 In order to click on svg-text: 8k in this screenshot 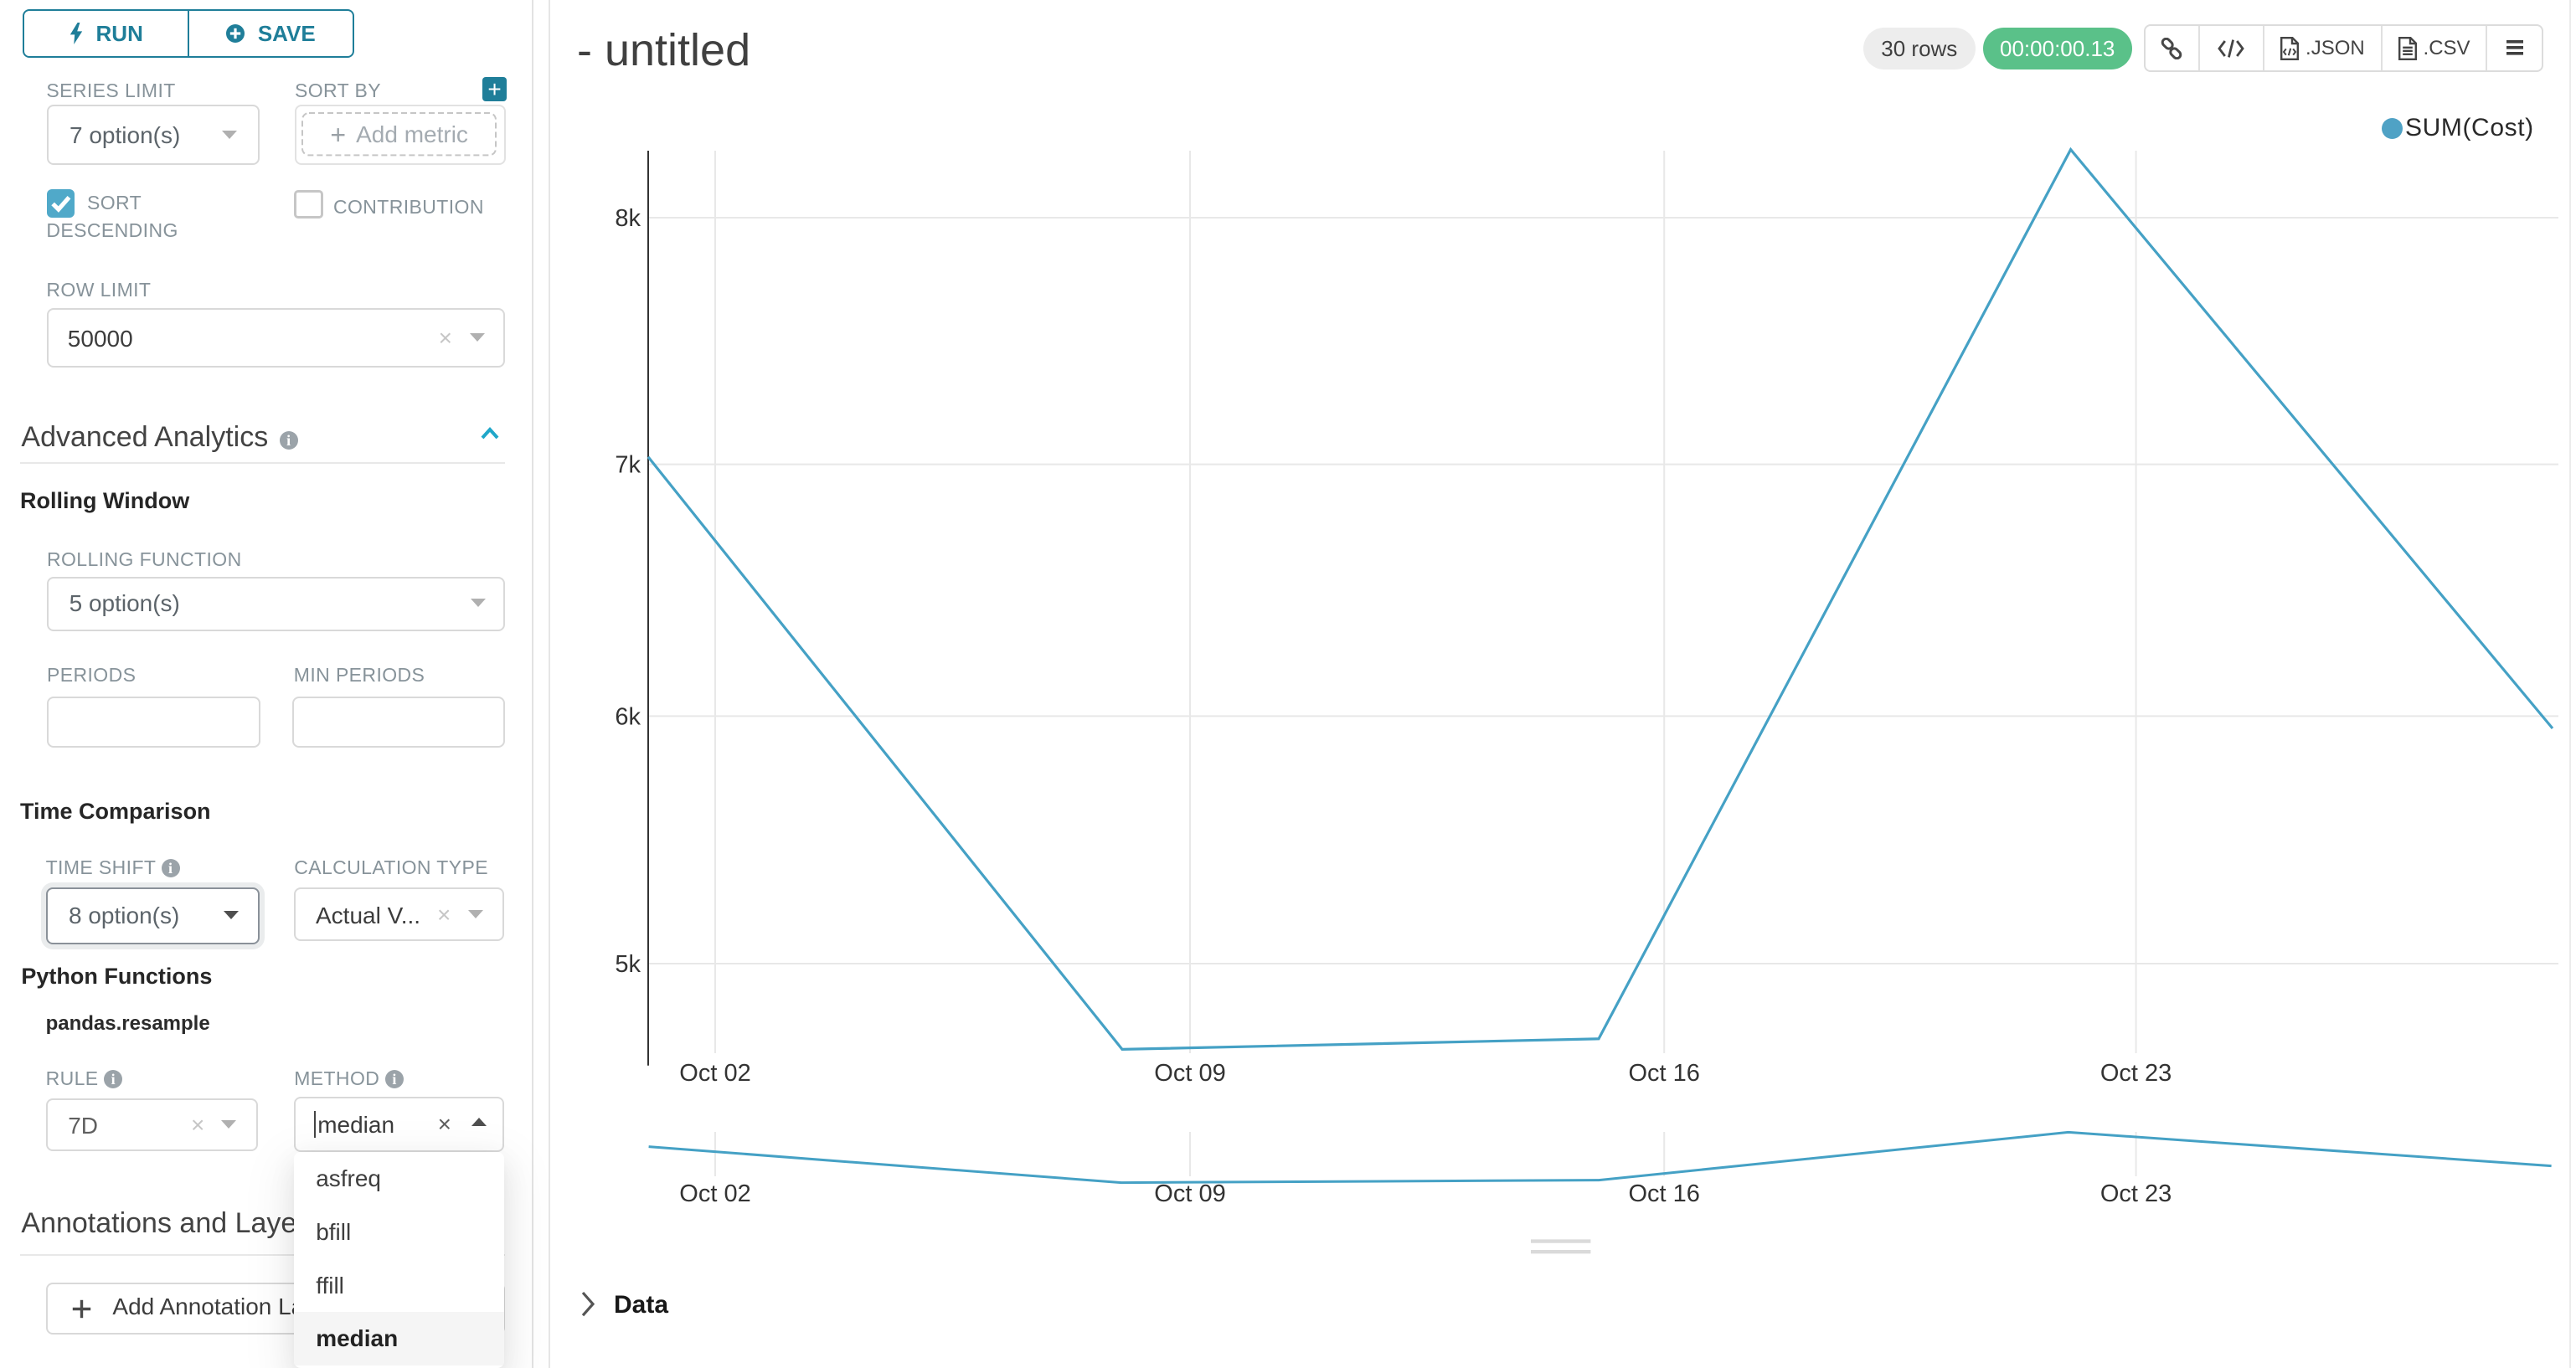, I will do `click(628, 218)`.